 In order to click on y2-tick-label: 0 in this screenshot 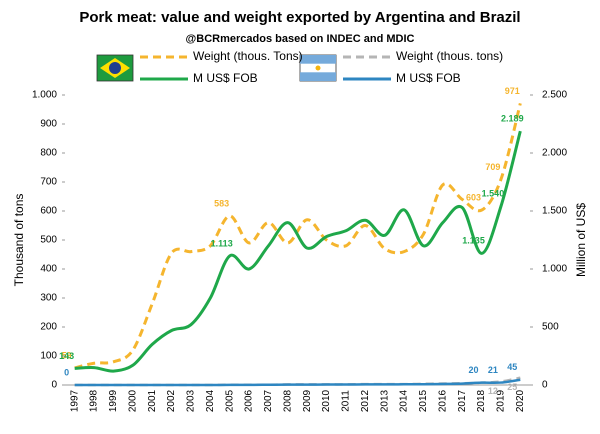, I will do `click(545, 385)`.